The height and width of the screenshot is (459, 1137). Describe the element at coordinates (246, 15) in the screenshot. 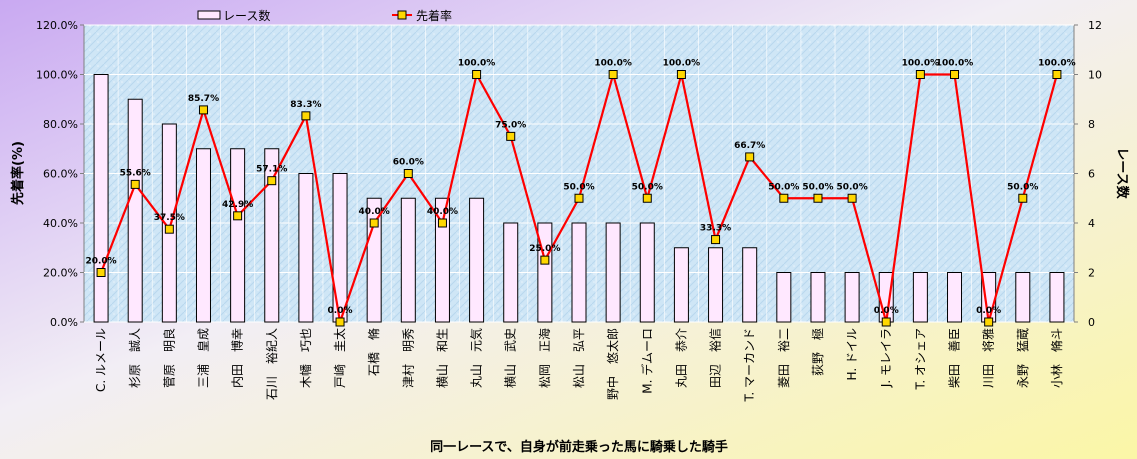

I see `legend-bar-label: レース数` at that location.